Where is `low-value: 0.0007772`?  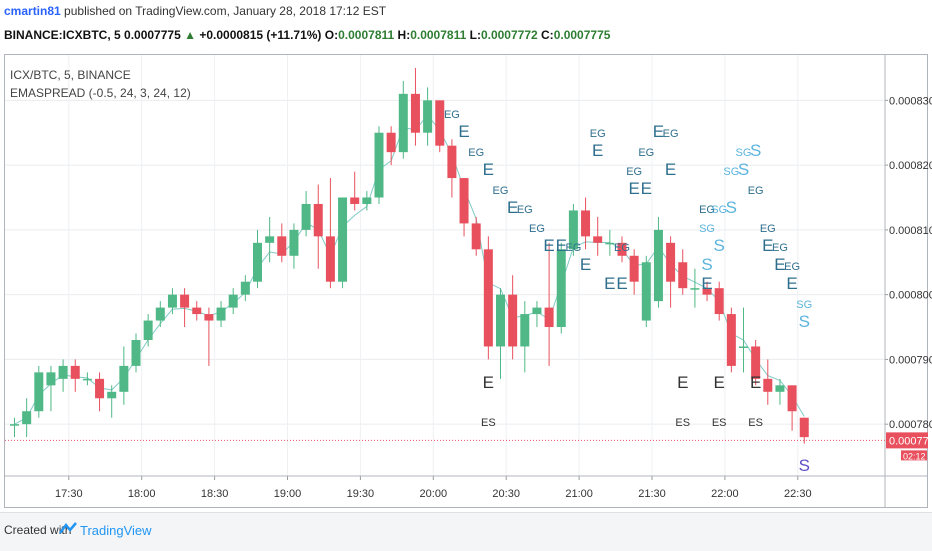
low-value: 0.0007772 is located at coordinates (509, 35).